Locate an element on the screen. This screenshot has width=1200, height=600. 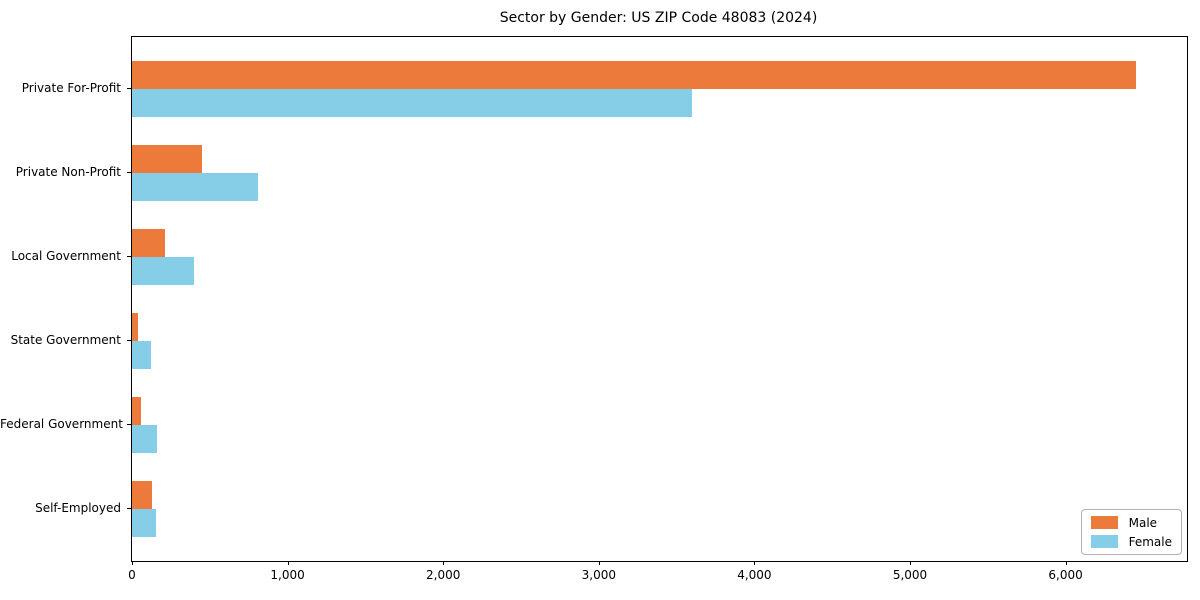
x-tick-label-3: 3,000 is located at coordinates (598, 575).